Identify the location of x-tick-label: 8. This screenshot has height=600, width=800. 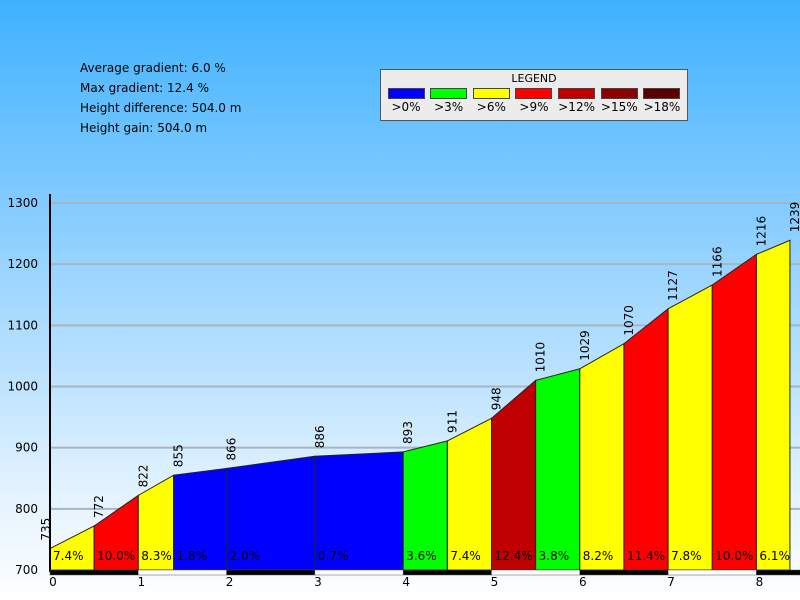
(760, 582).